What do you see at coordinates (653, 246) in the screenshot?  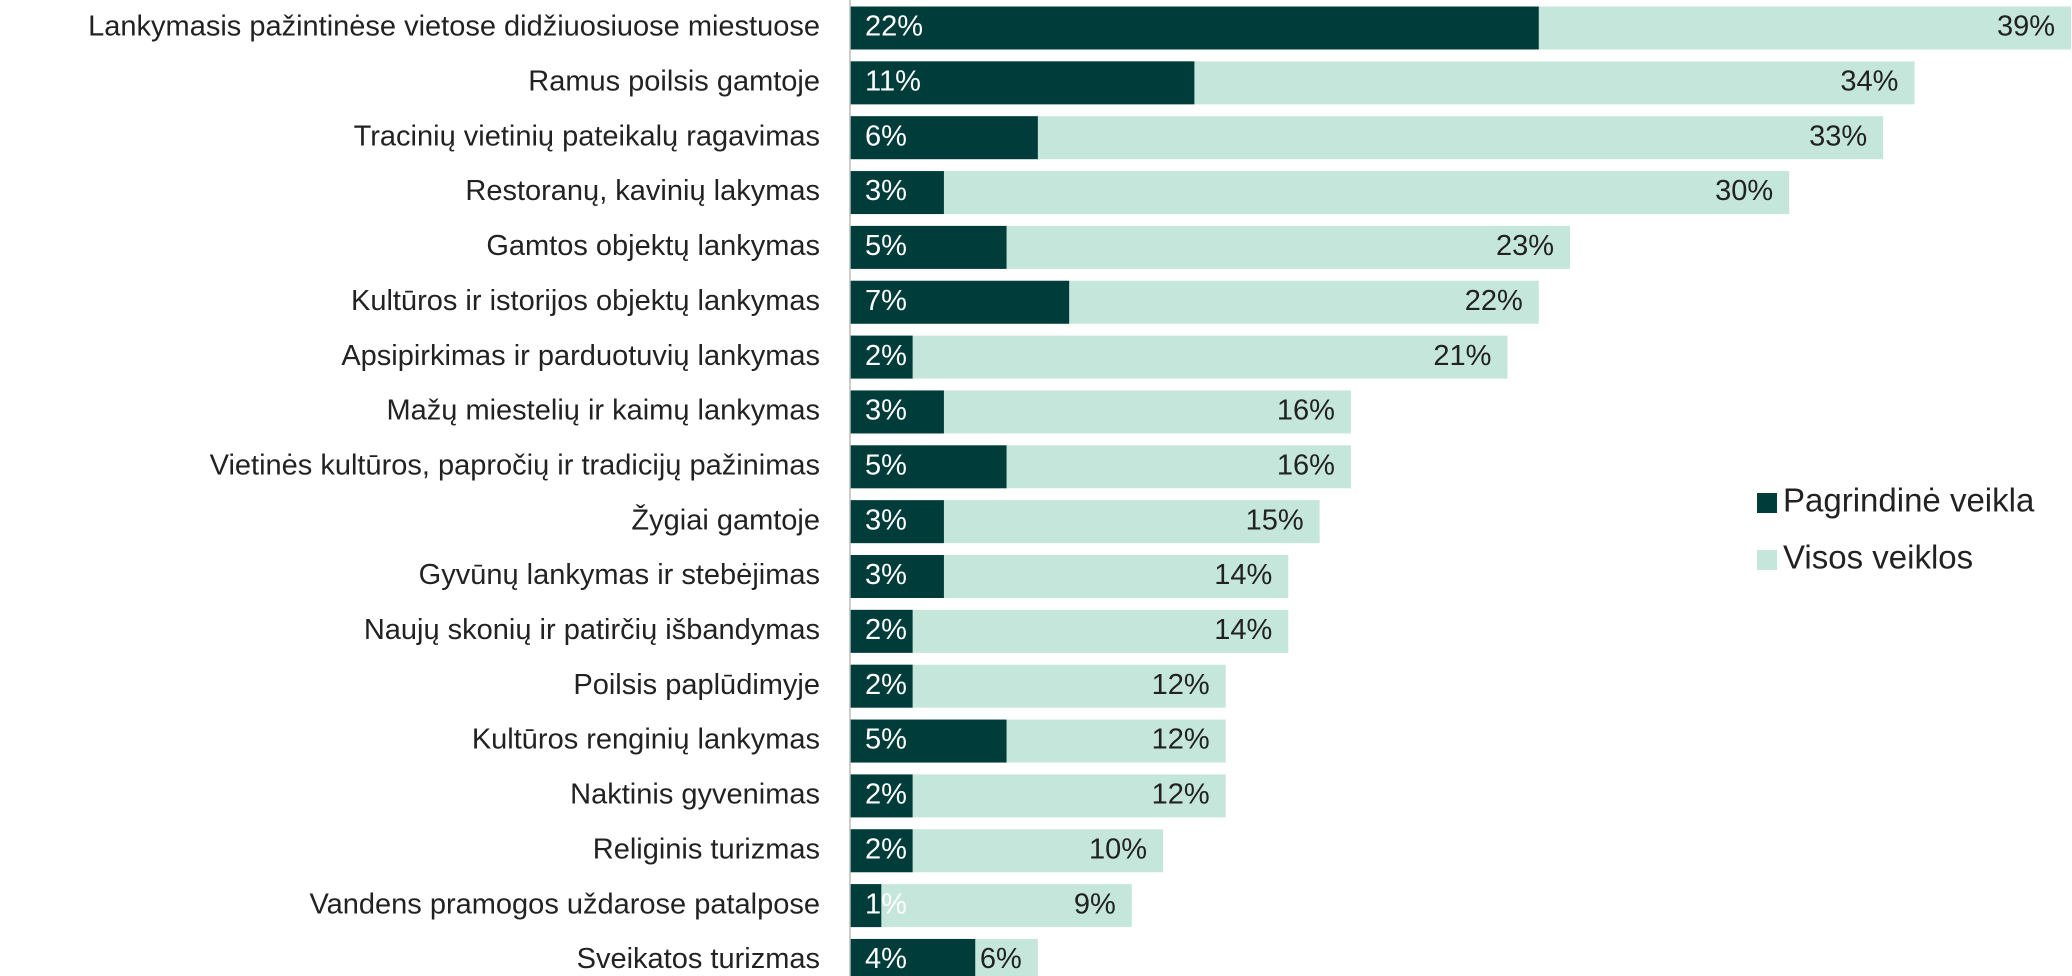 I see `y-tick-label: Gamtos objektų lankymas` at bounding box center [653, 246].